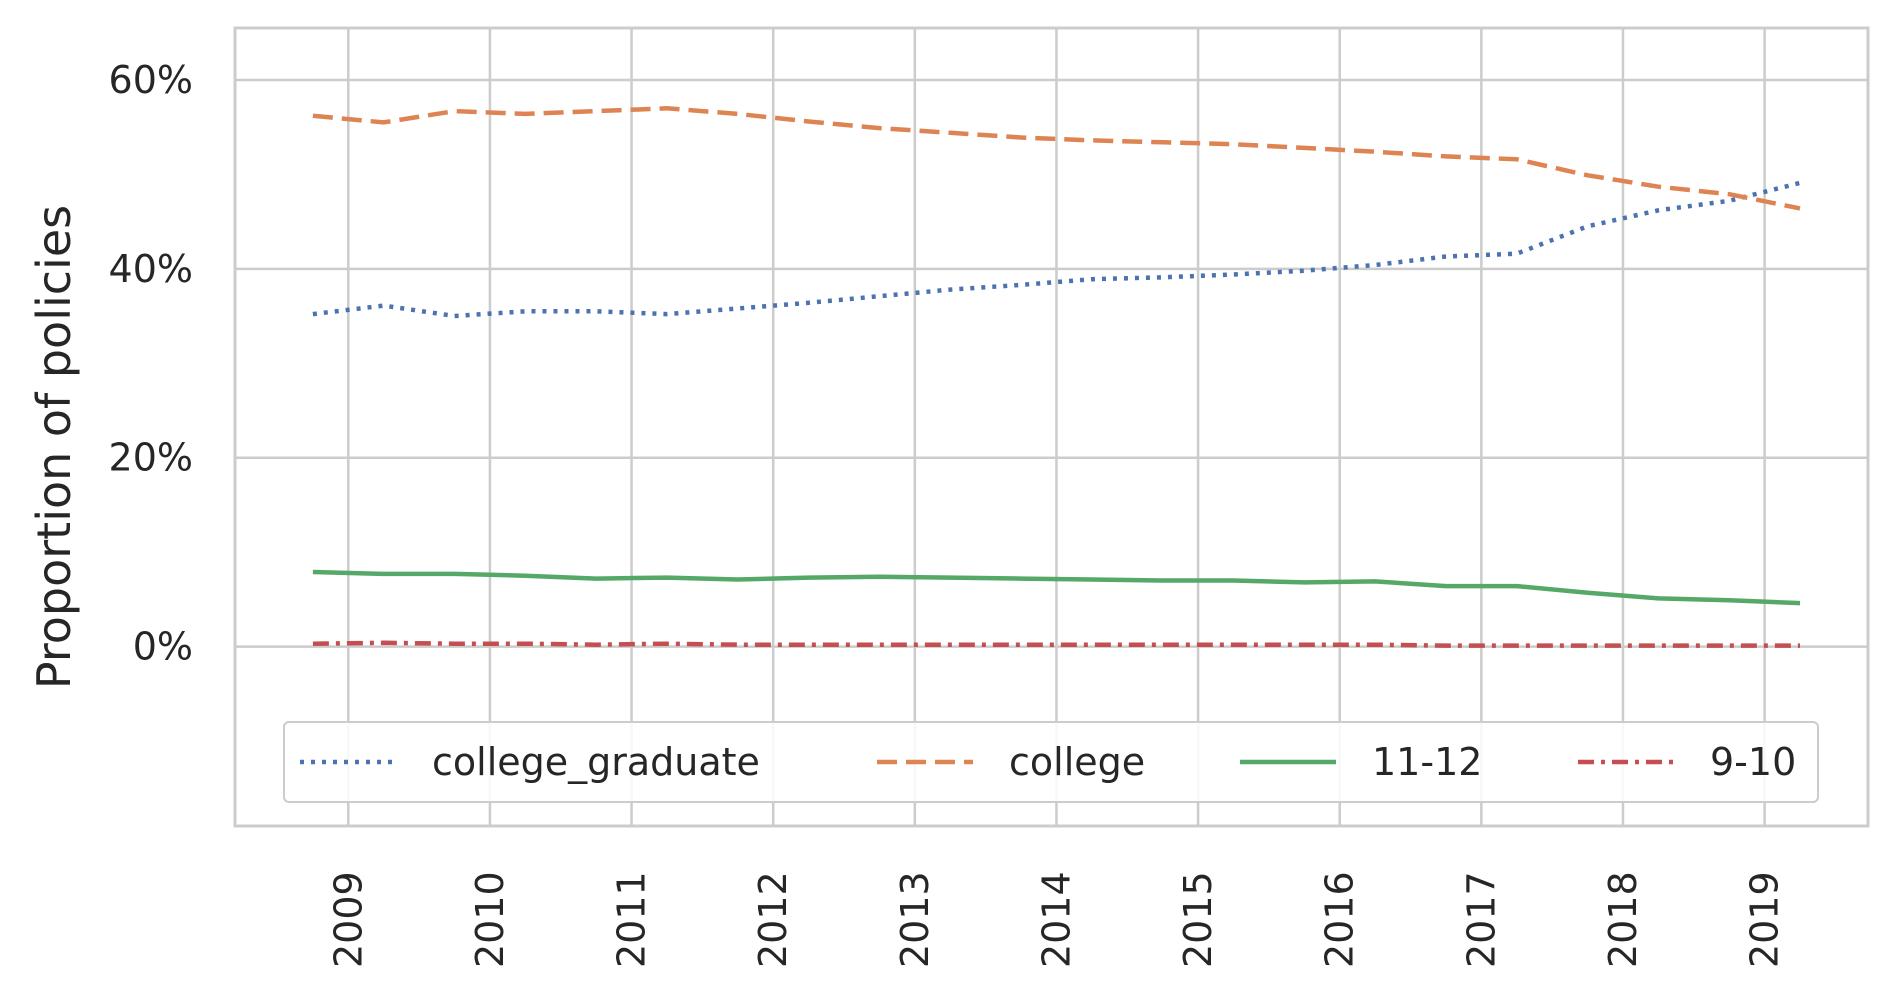 Image resolution: width=1890 pixels, height=999 pixels. Describe the element at coordinates (1427, 762) in the screenshot. I see `legend-label: 11-12` at that location.